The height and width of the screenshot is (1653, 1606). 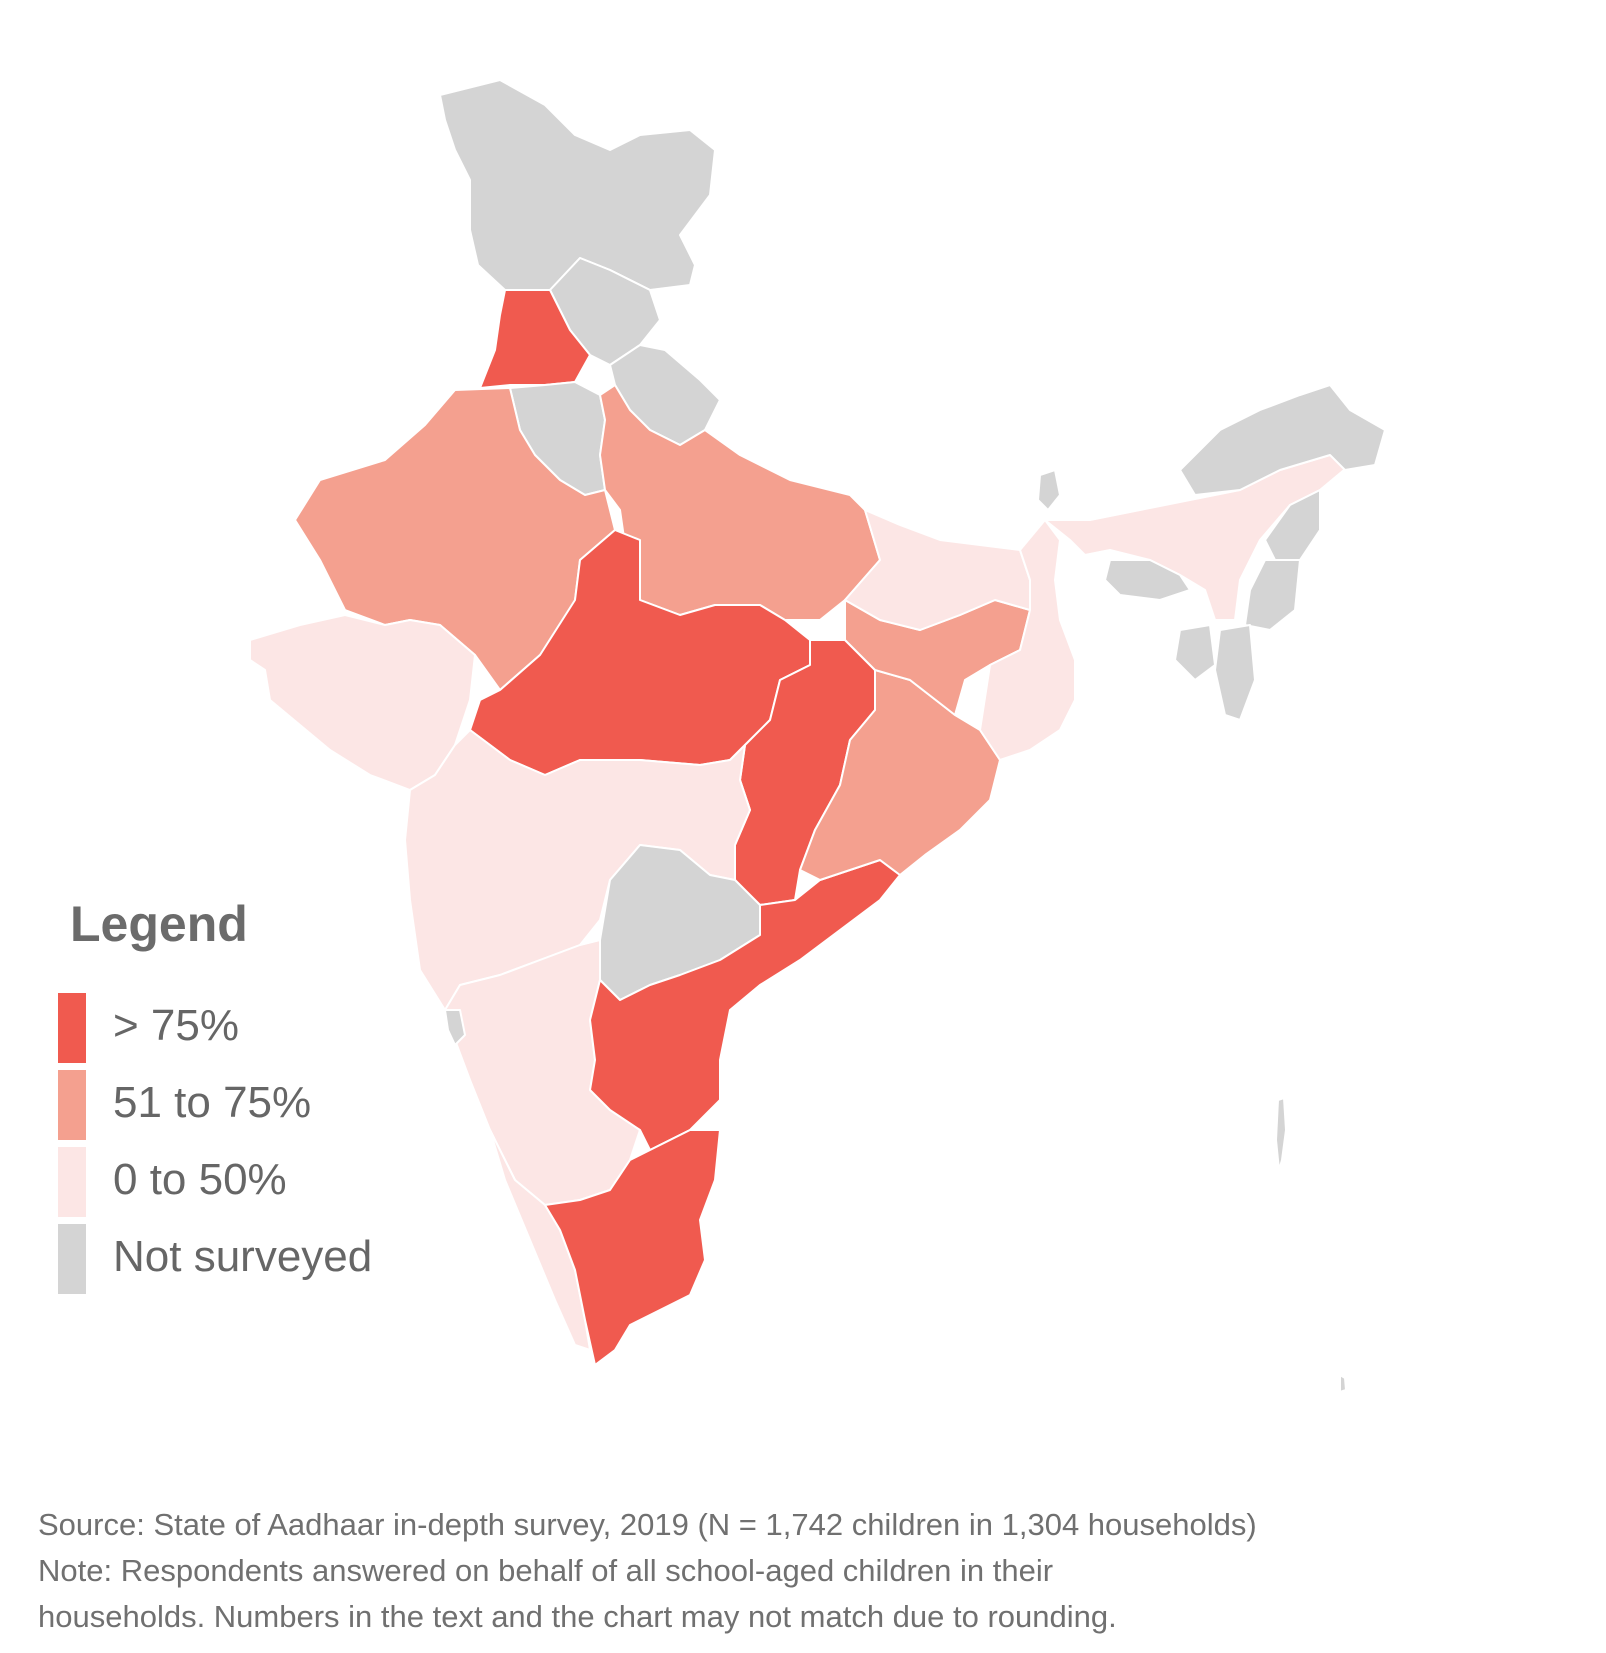 I want to click on region-nicobar-islands, so click(x=1343, y=1383).